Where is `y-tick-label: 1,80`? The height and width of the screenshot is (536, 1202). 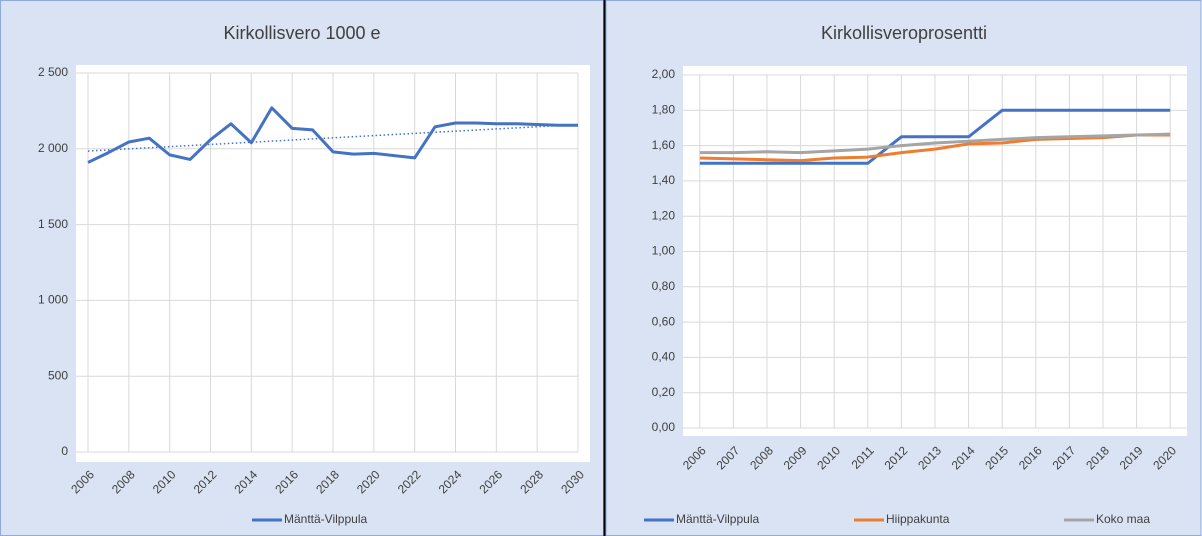 y-tick-label: 1,80 is located at coordinates (664, 109).